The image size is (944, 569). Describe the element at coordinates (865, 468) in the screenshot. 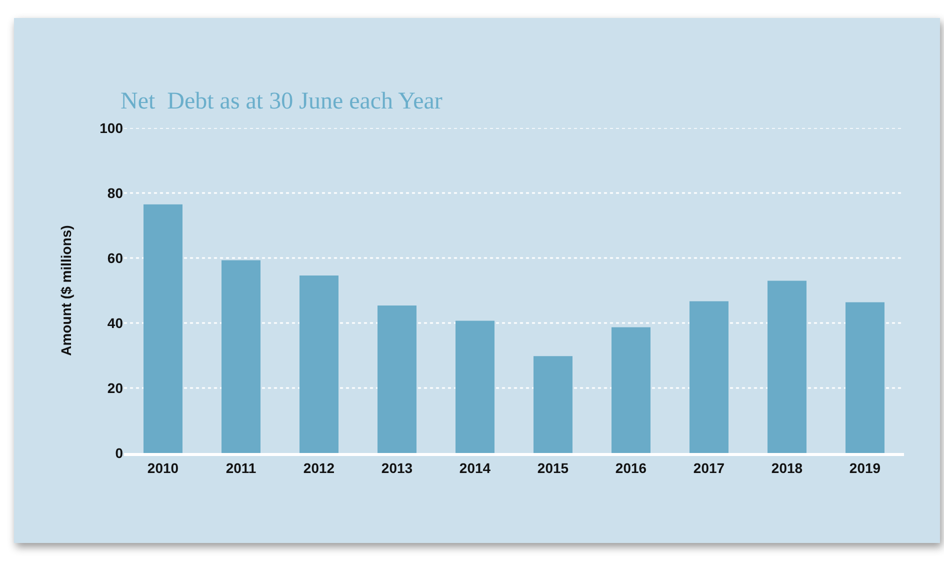

I see `x-tick-label: 2019` at that location.